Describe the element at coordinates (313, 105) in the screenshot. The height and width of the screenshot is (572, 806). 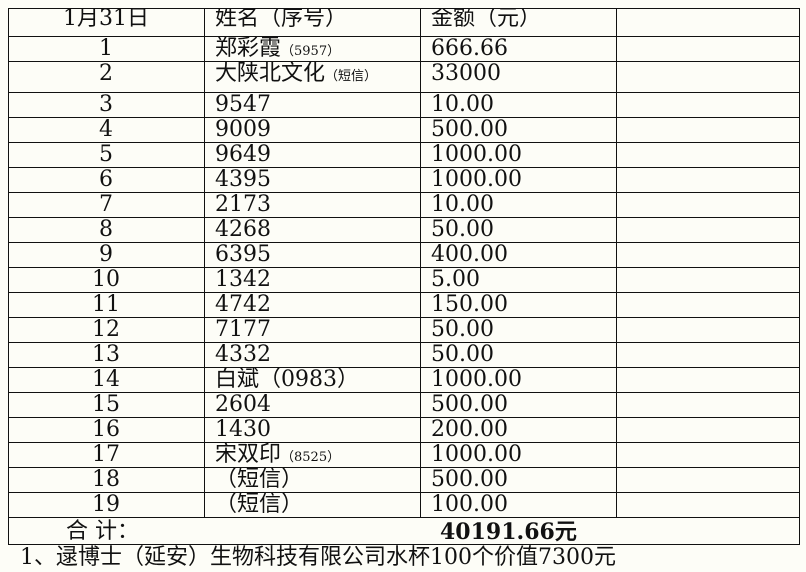
I see `name-cell: 9547` at that location.